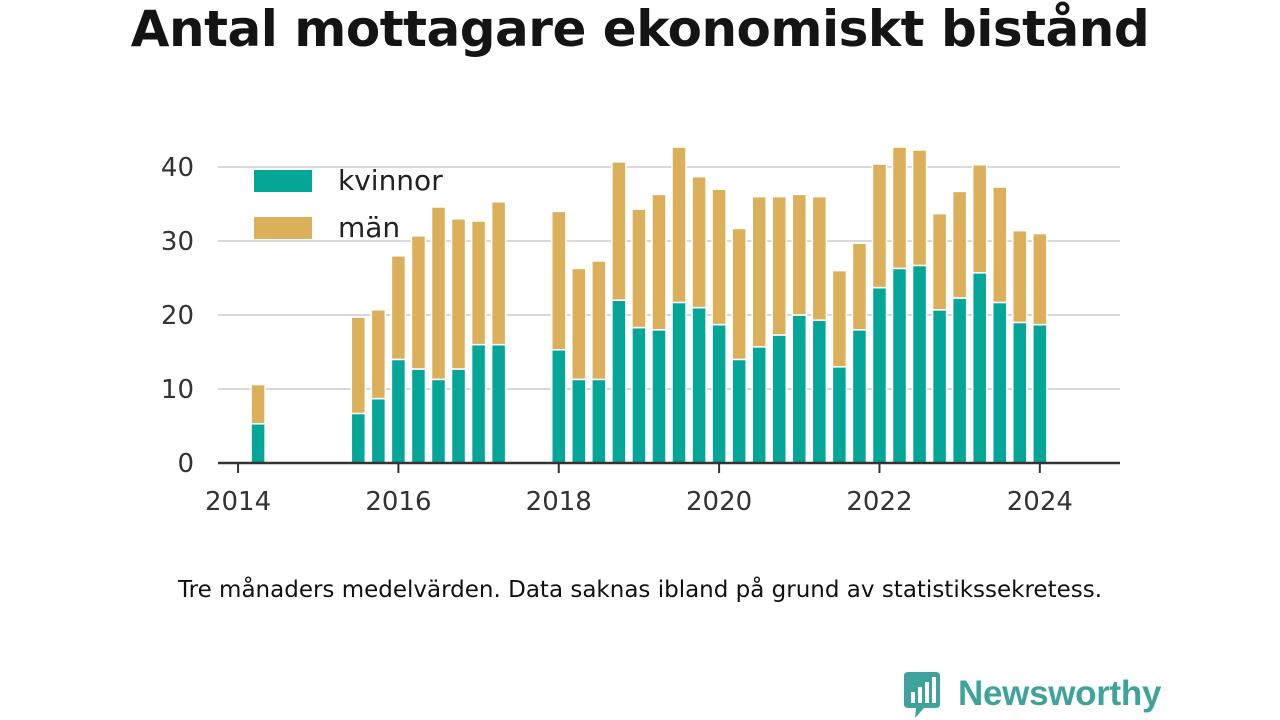  Describe the element at coordinates (799, 389) in the screenshot. I see `bar-kvinnor-2021-Q1` at that location.